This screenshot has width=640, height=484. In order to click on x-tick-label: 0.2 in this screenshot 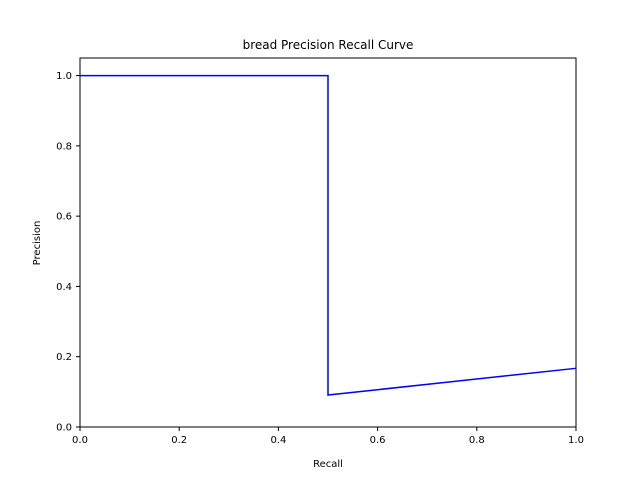, I will do `click(179, 440)`.